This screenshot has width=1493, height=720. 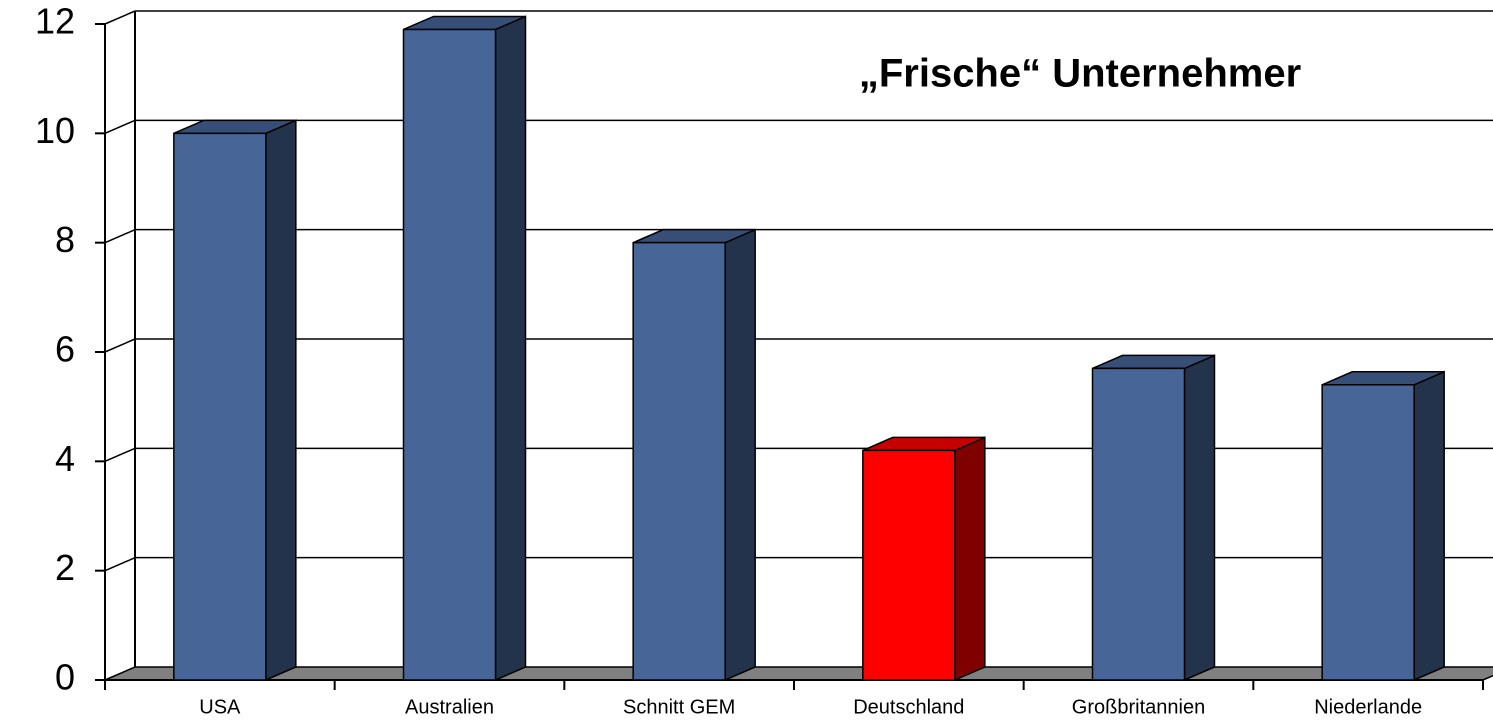 I want to click on x-tick-label: Großbritannien, so click(x=1138, y=707).